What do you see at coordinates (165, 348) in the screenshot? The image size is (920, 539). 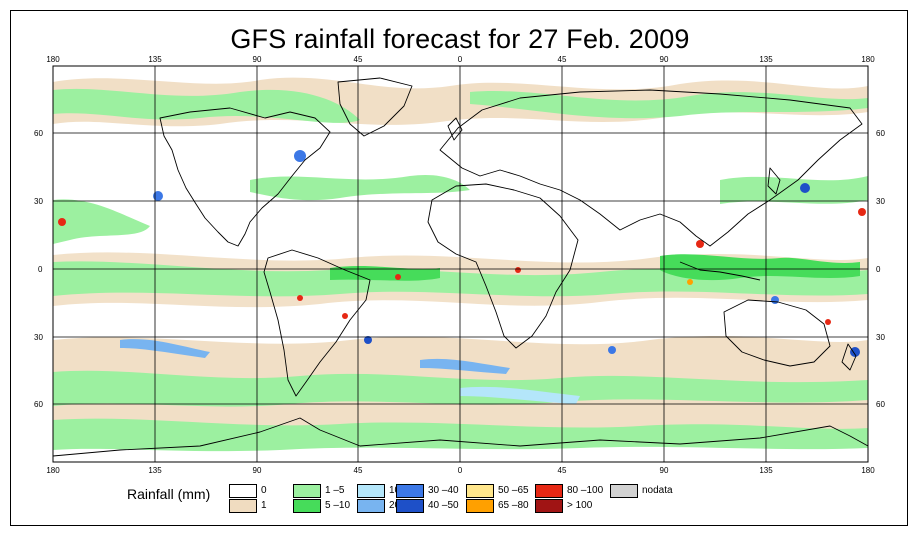 I see `rain-band-south-blue` at bounding box center [165, 348].